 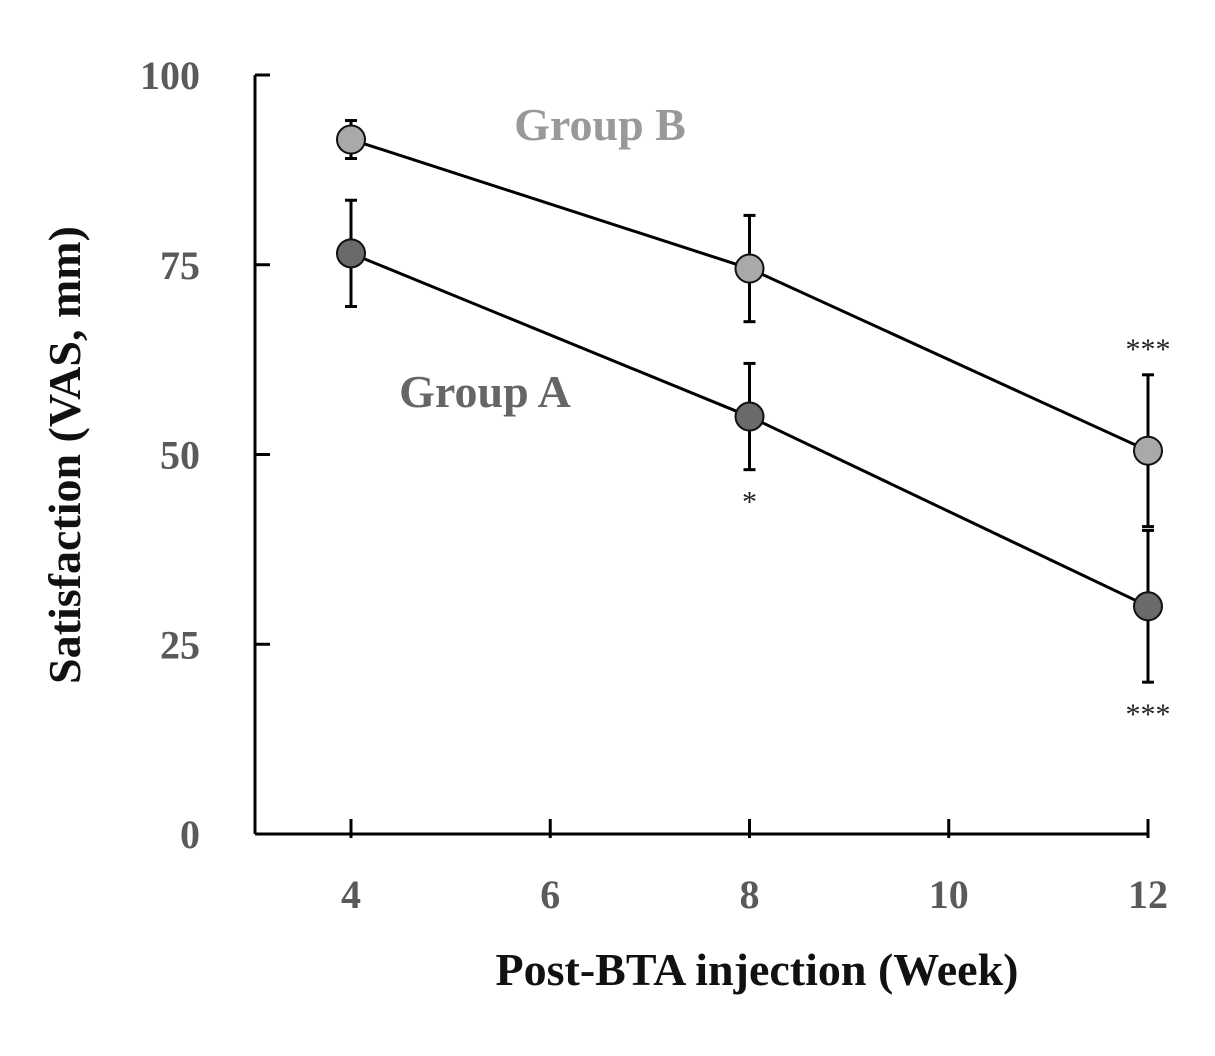 I want to click on y-axis-title: Satisfaction (VAS, mm), so click(x=64, y=455).